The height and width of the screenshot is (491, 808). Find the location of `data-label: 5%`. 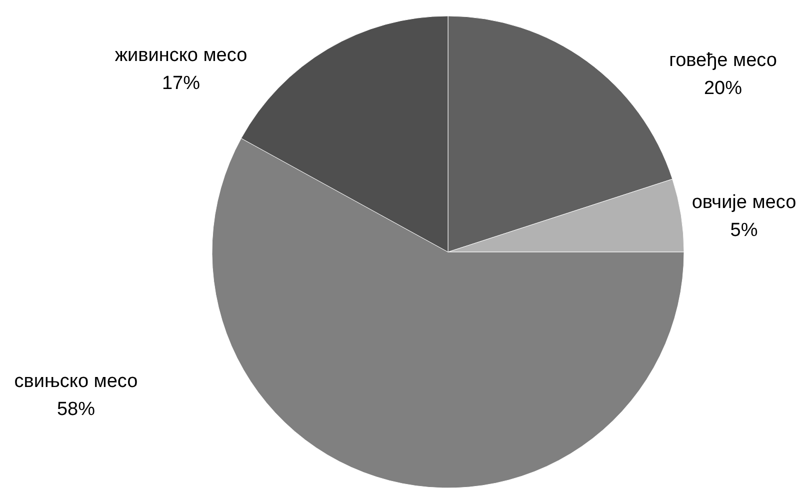

data-label: 5% is located at coordinates (744, 230).